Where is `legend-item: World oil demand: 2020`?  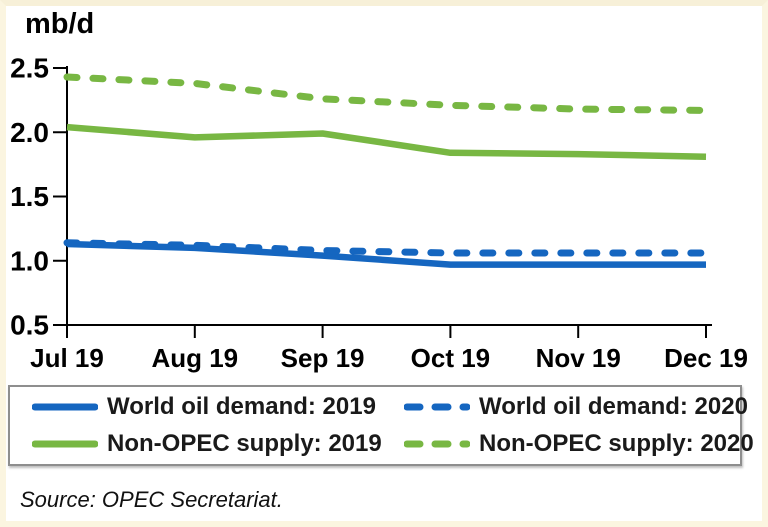
legend-item: World oil demand: 2020 is located at coordinates (579, 407).